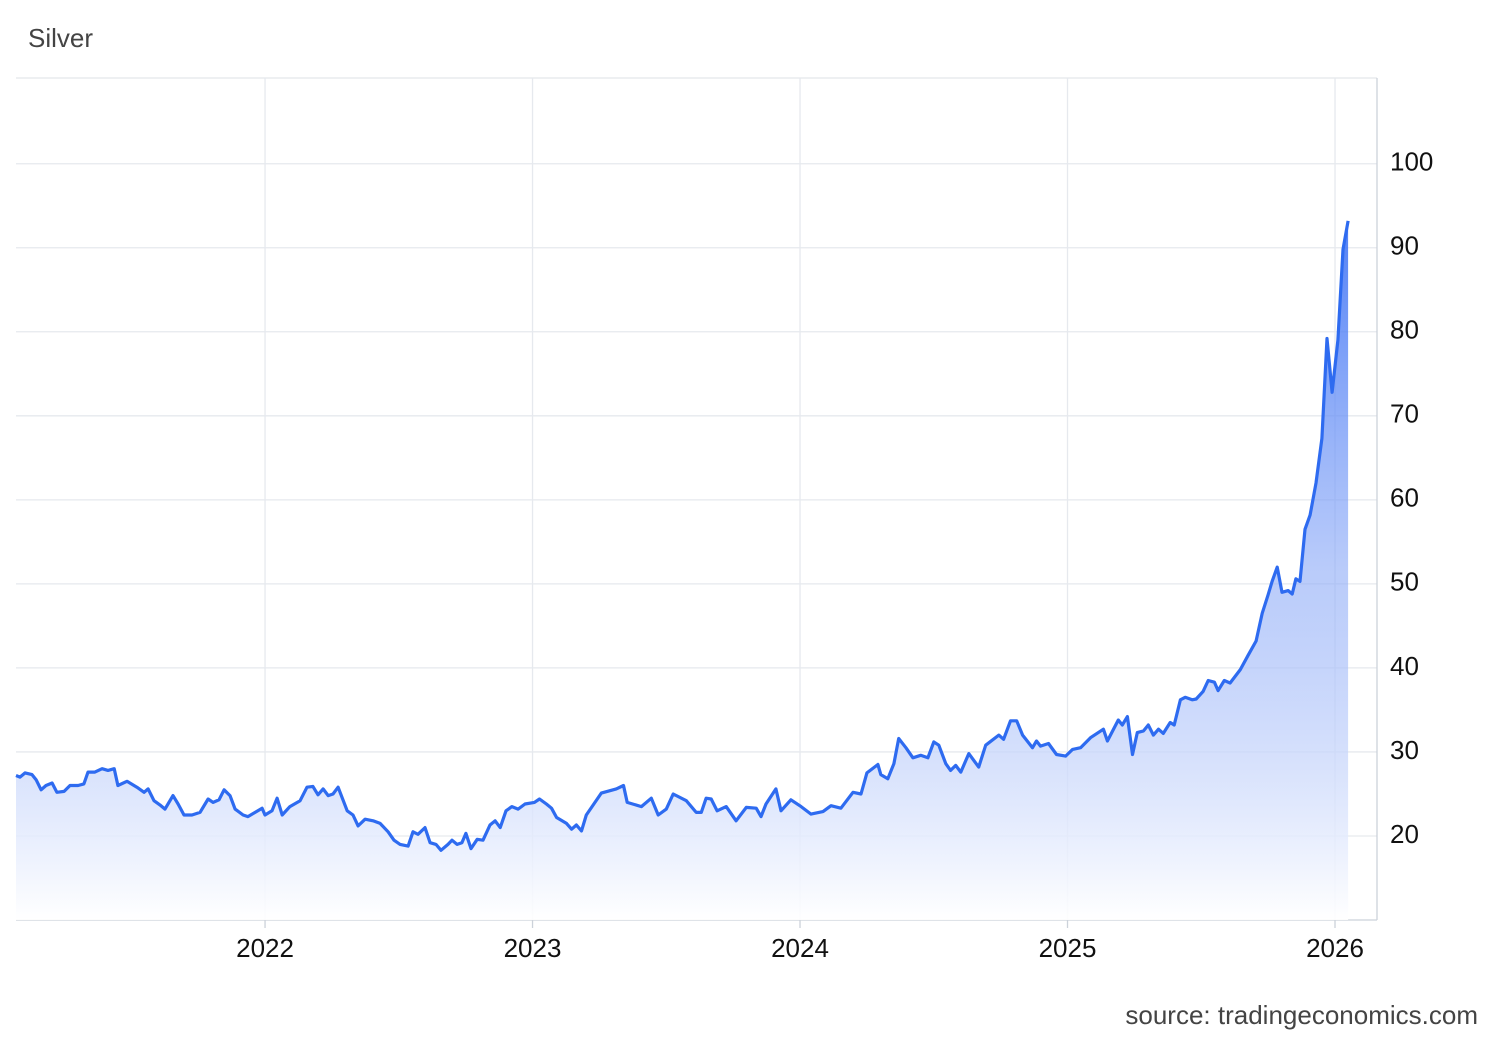 The height and width of the screenshot is (1040, 1500). Describe the element at coordinates (60, 38) in the screenshot. I see `chart-title: Silver` at that location.